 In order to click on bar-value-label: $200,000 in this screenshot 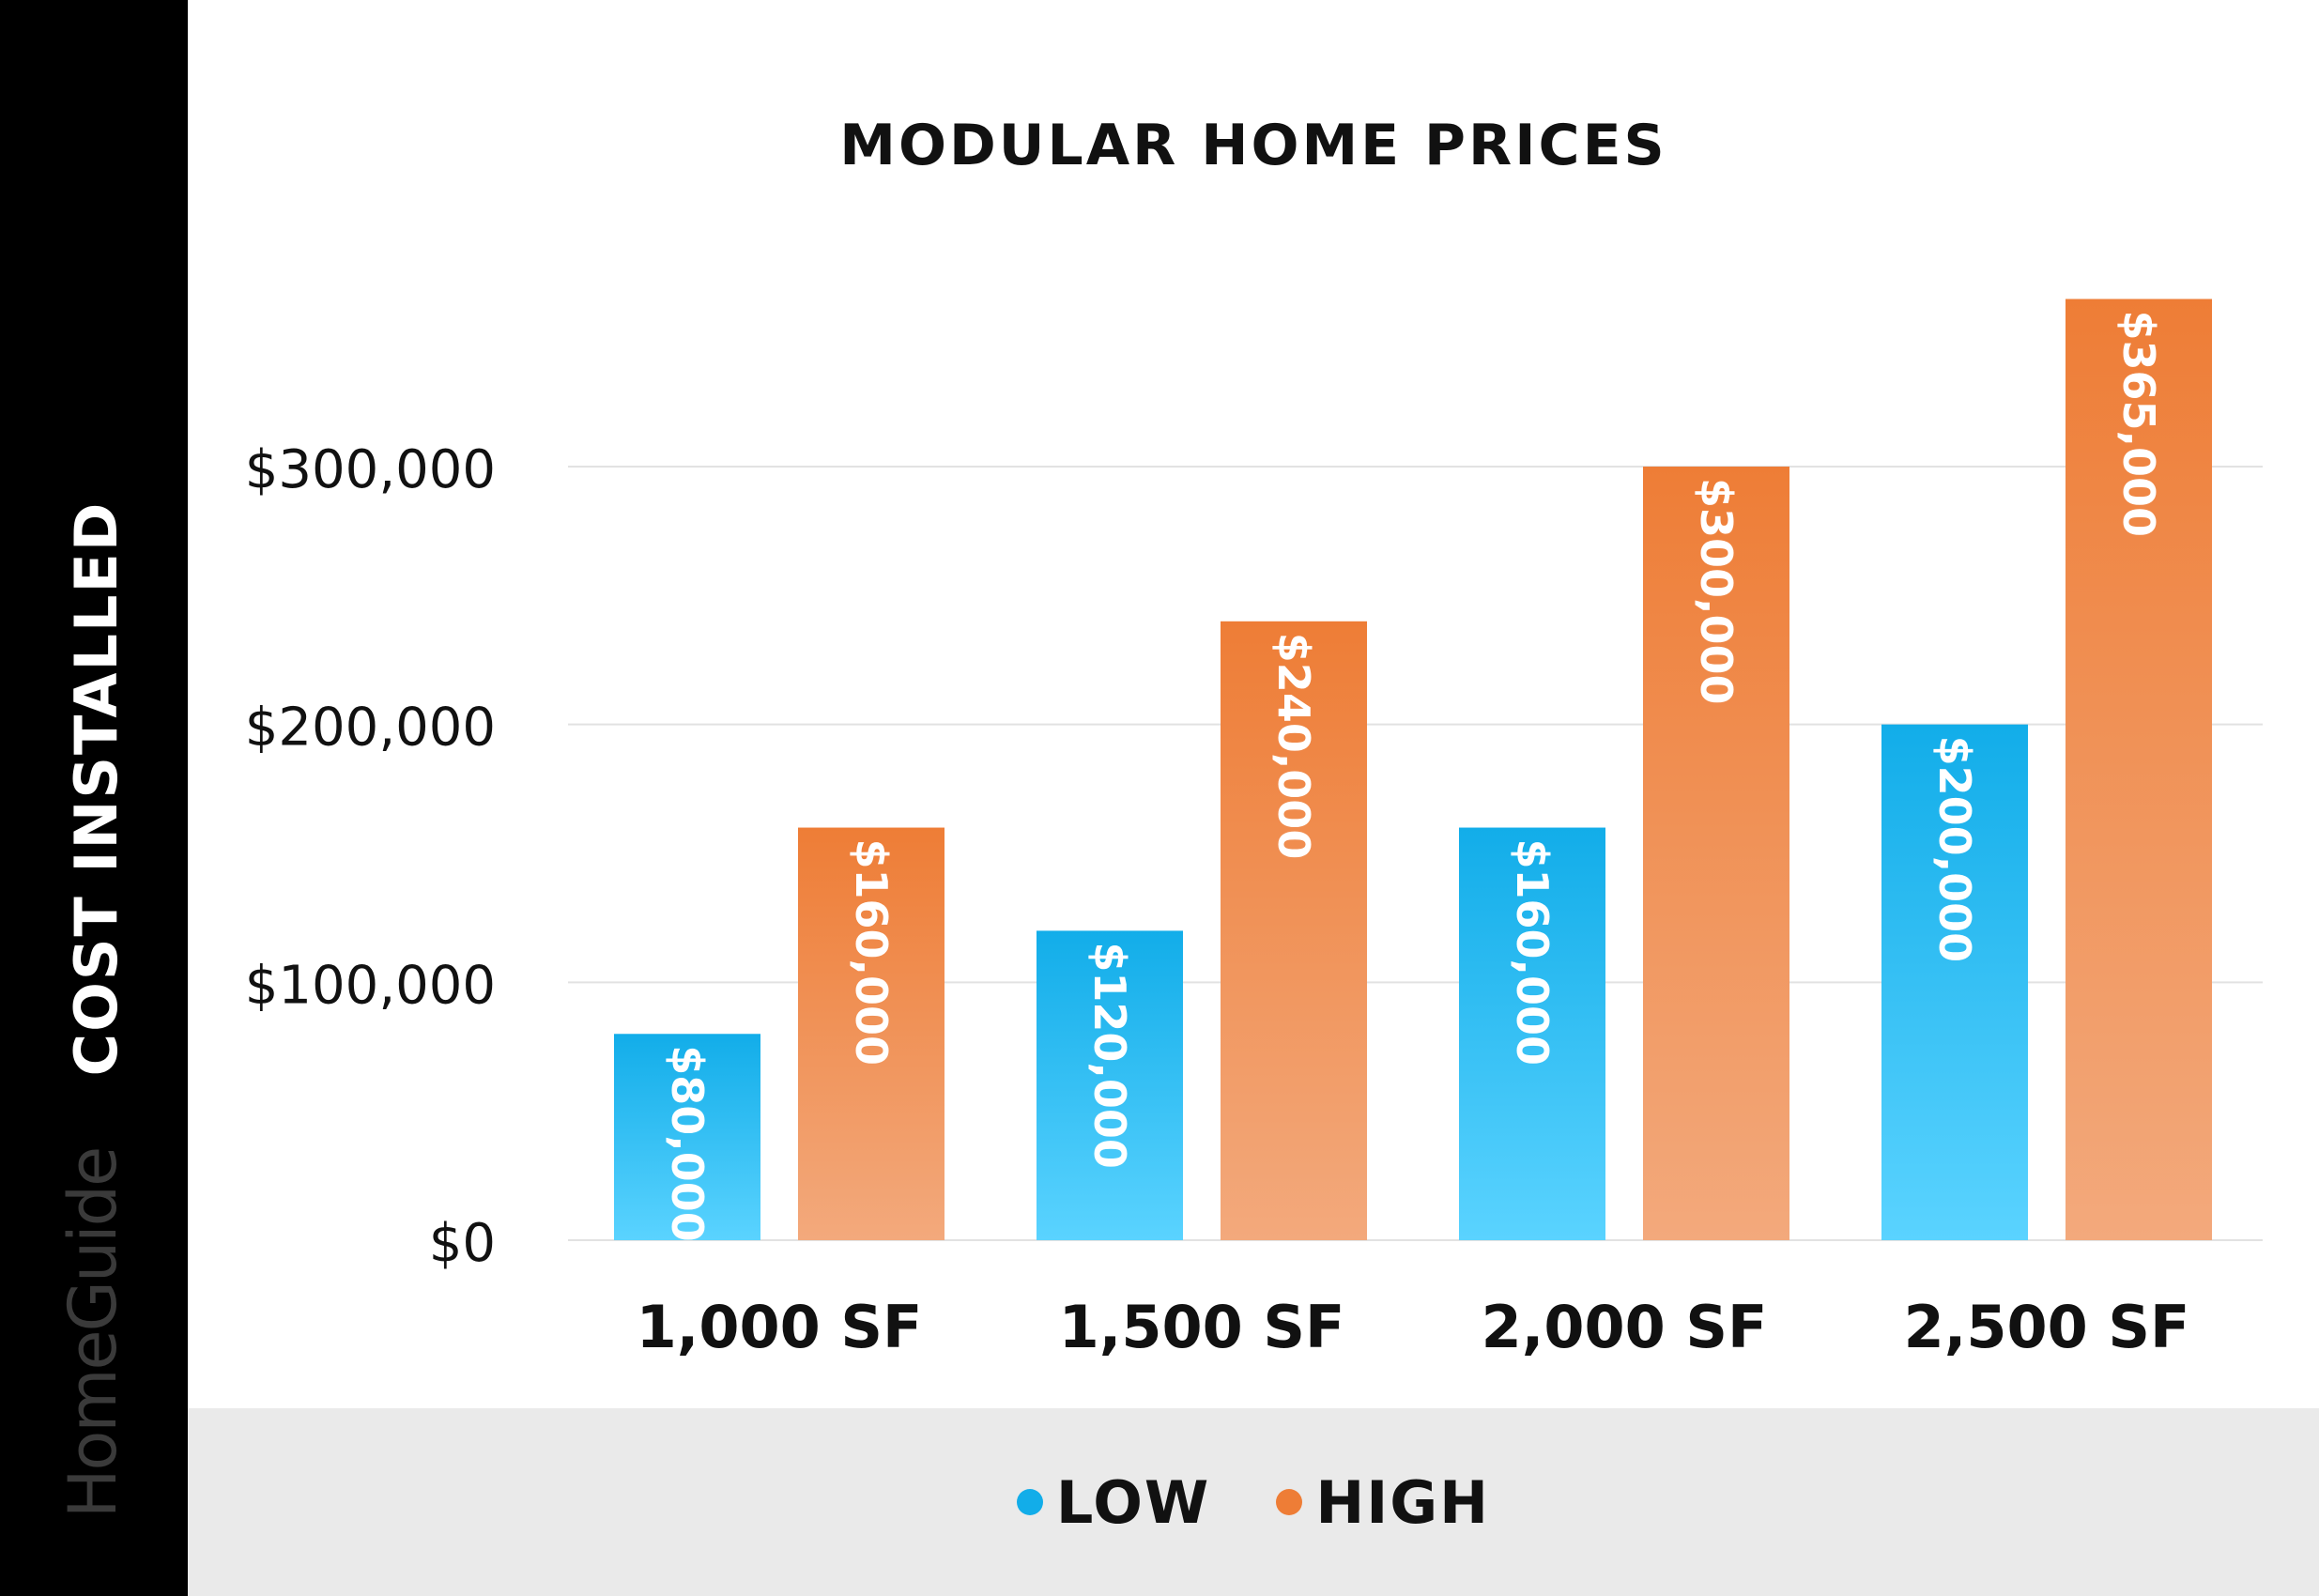, I will do `click(1955, 850)`.